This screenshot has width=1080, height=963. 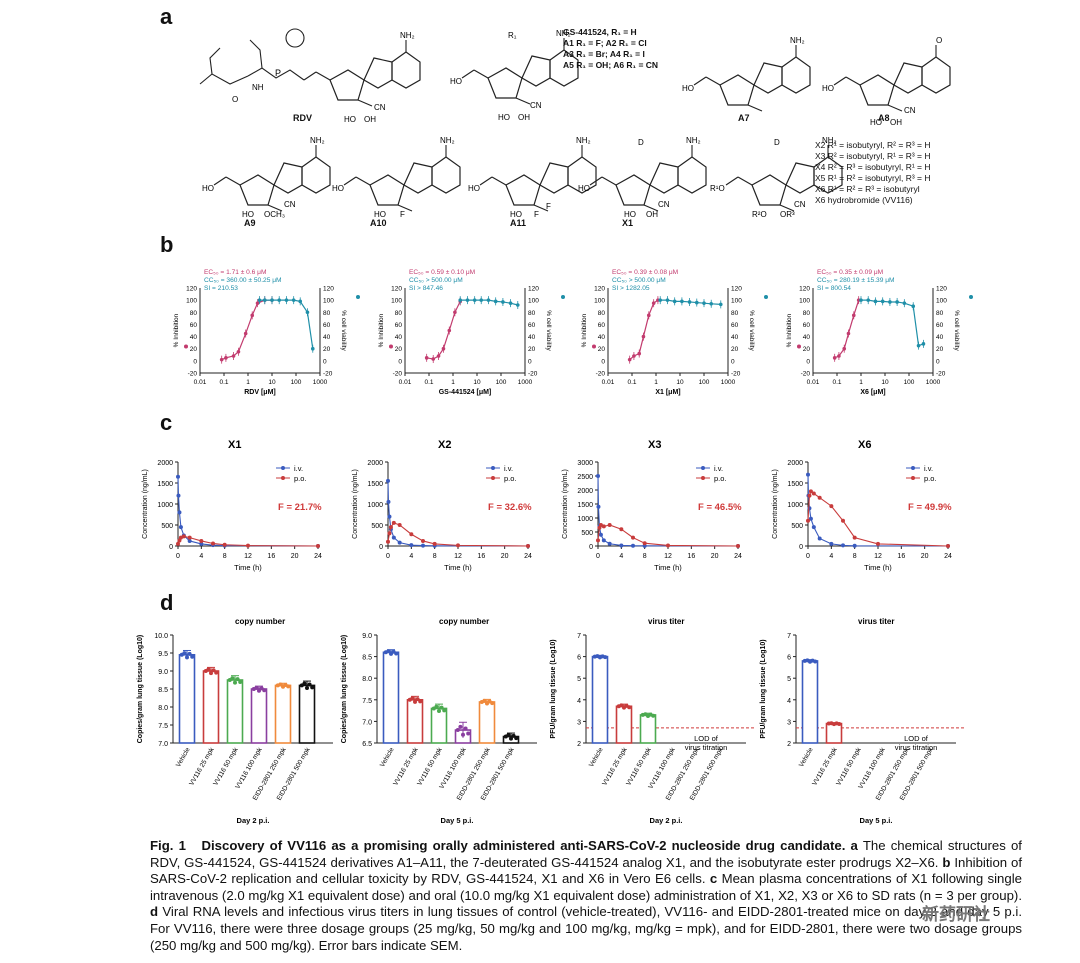 What do you see at coordinates (928, 468) in the screenshot?
I see `legend-label-iv: i.v.` at bounding box center [928, 468].